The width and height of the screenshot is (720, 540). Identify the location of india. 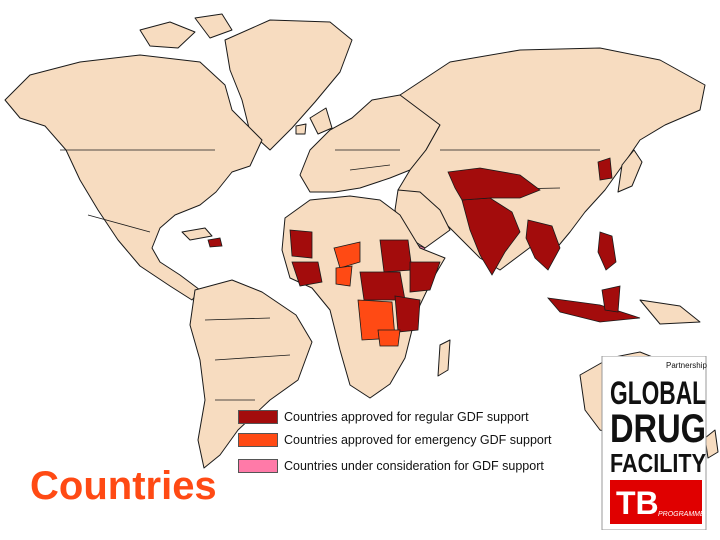
(491, 236).